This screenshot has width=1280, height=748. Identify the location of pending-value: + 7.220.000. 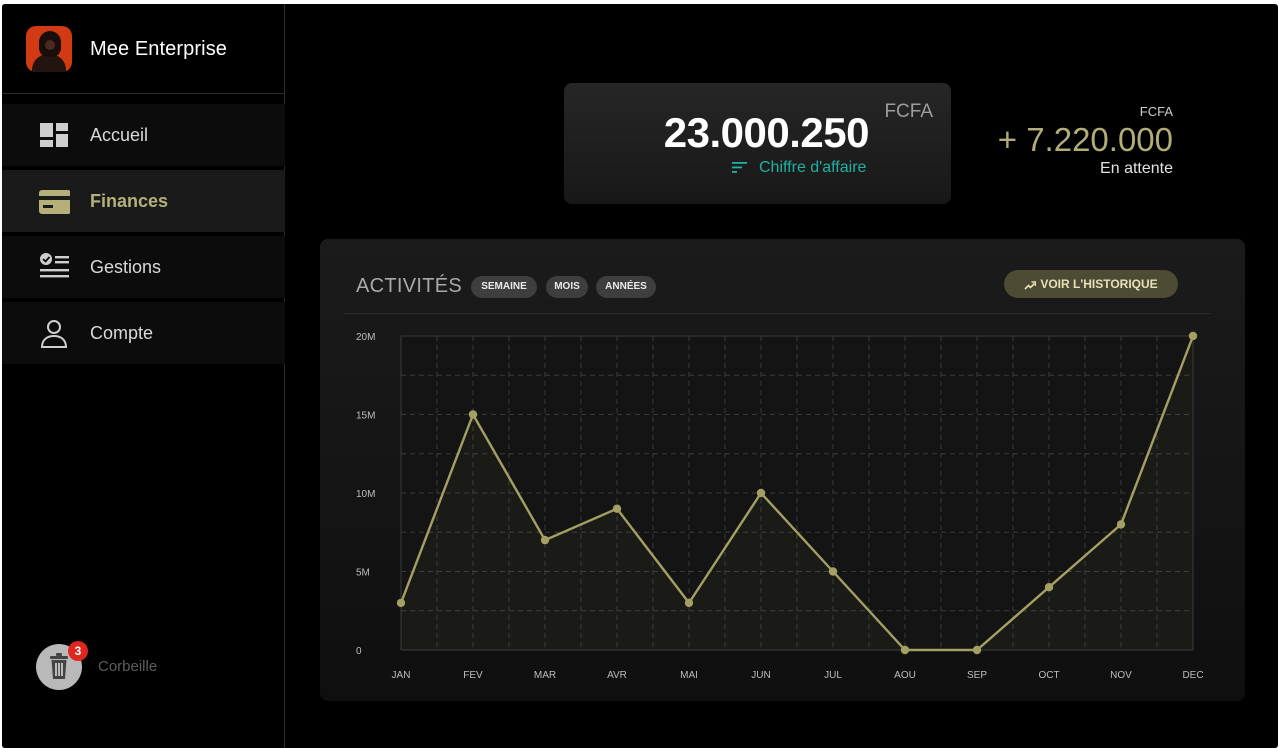
(1085, 139).